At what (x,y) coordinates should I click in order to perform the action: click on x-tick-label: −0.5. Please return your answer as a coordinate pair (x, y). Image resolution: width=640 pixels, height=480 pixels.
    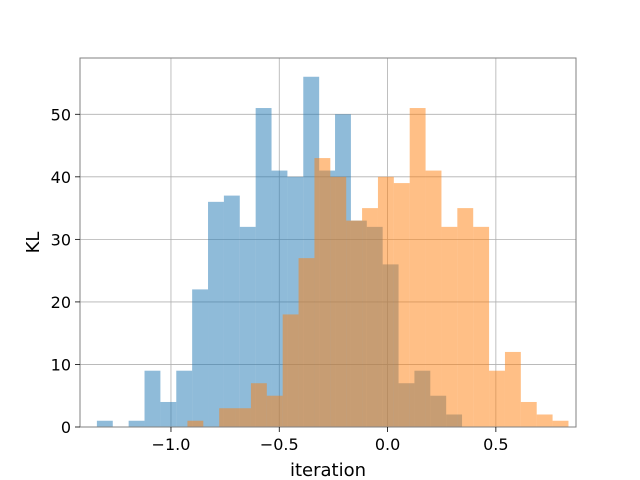
    Looking at the image, I should click on (279, 444).